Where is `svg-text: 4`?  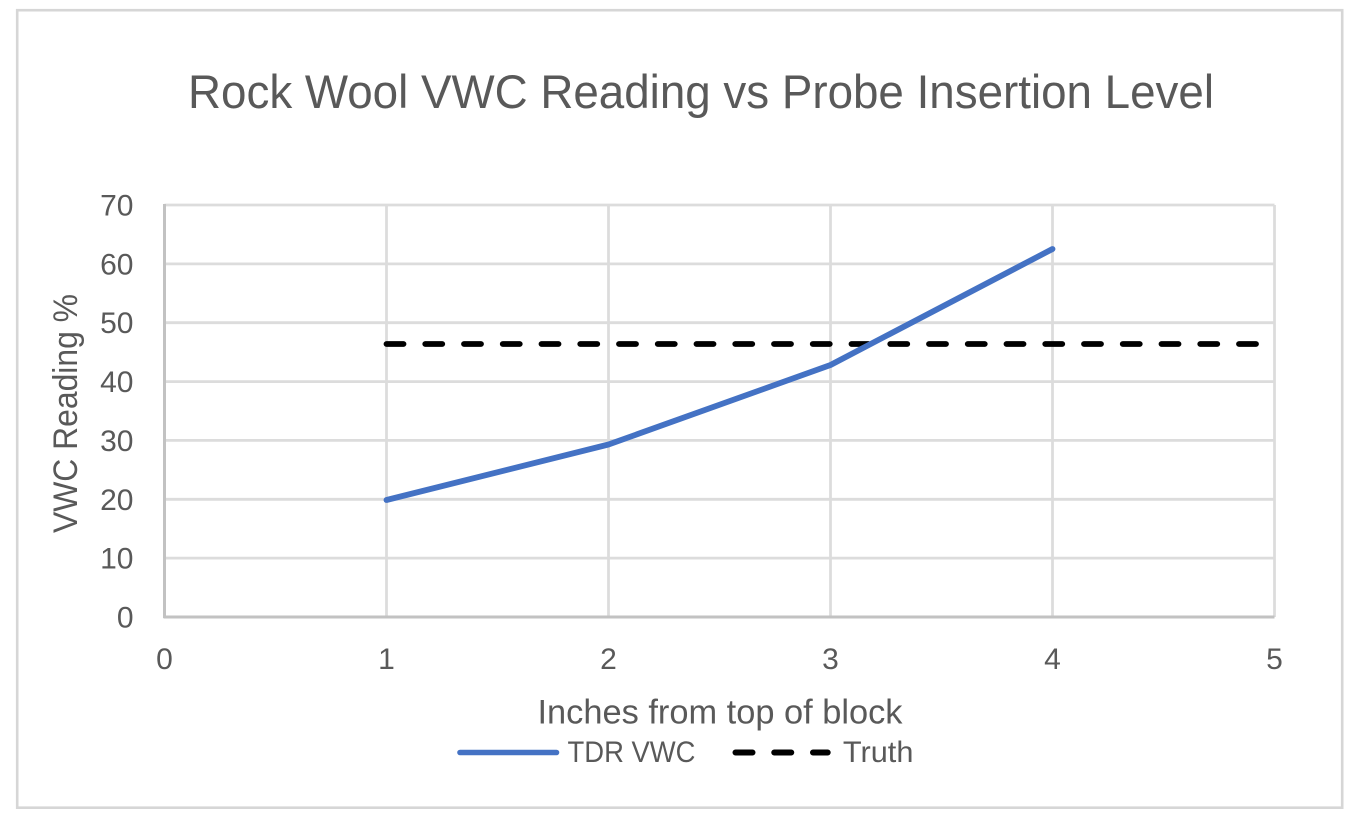
svg-text: 4 is located at coordinates (1052, 659).